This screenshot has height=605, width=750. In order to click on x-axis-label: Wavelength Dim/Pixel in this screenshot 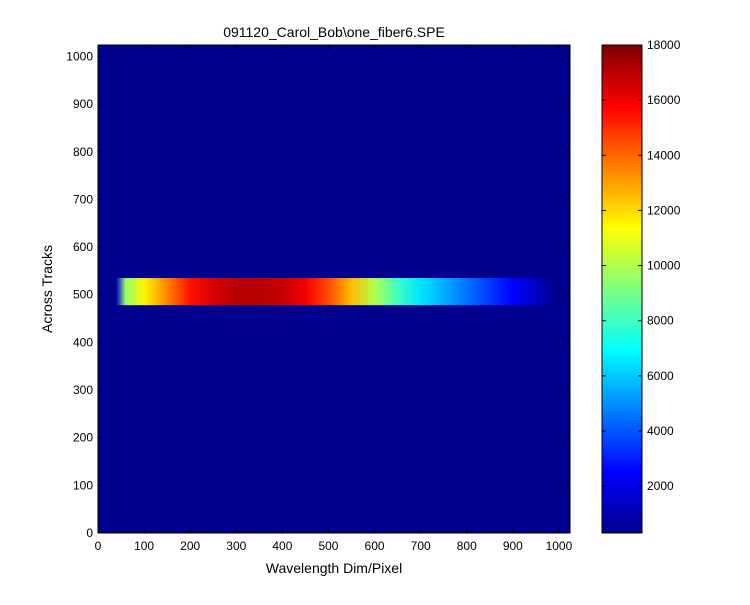, I will do `click(334, 568)`.